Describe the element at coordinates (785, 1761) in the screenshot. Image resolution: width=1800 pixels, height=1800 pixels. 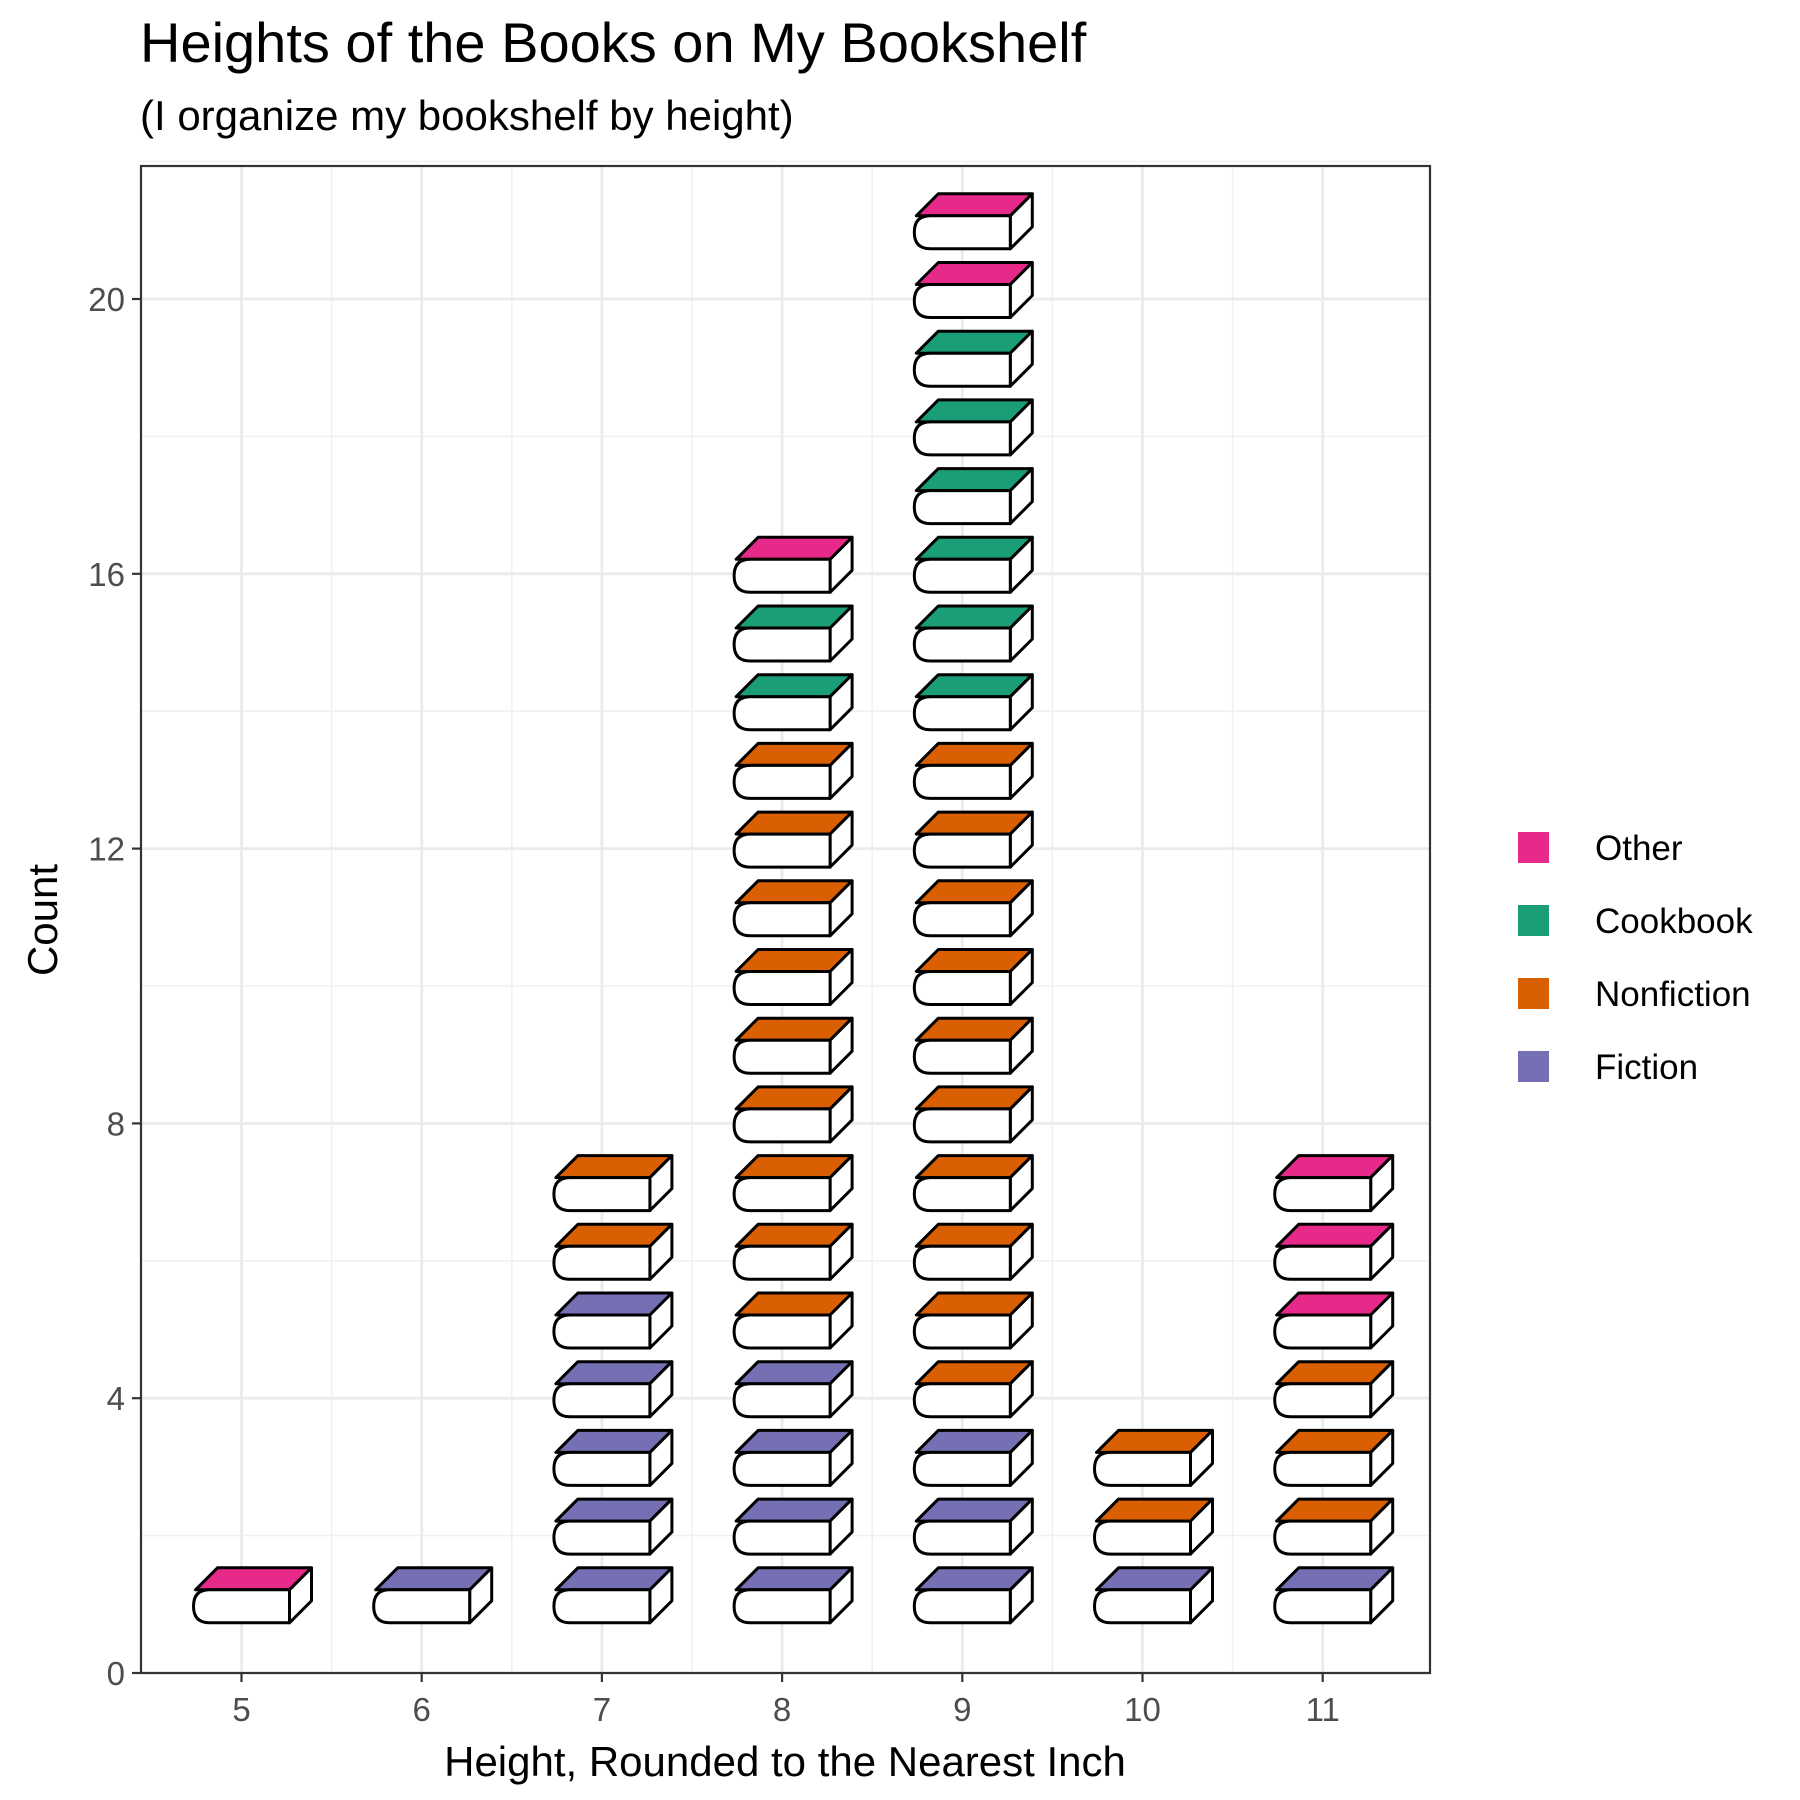
I see `x-axis-title: Height, Rounded to the Nearest Inch` at that location.